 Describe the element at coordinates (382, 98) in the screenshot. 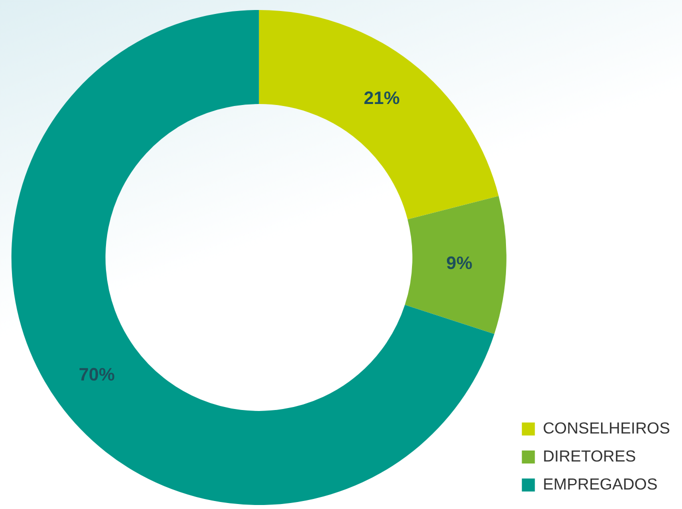

I see `data-label: 21%` at that location.